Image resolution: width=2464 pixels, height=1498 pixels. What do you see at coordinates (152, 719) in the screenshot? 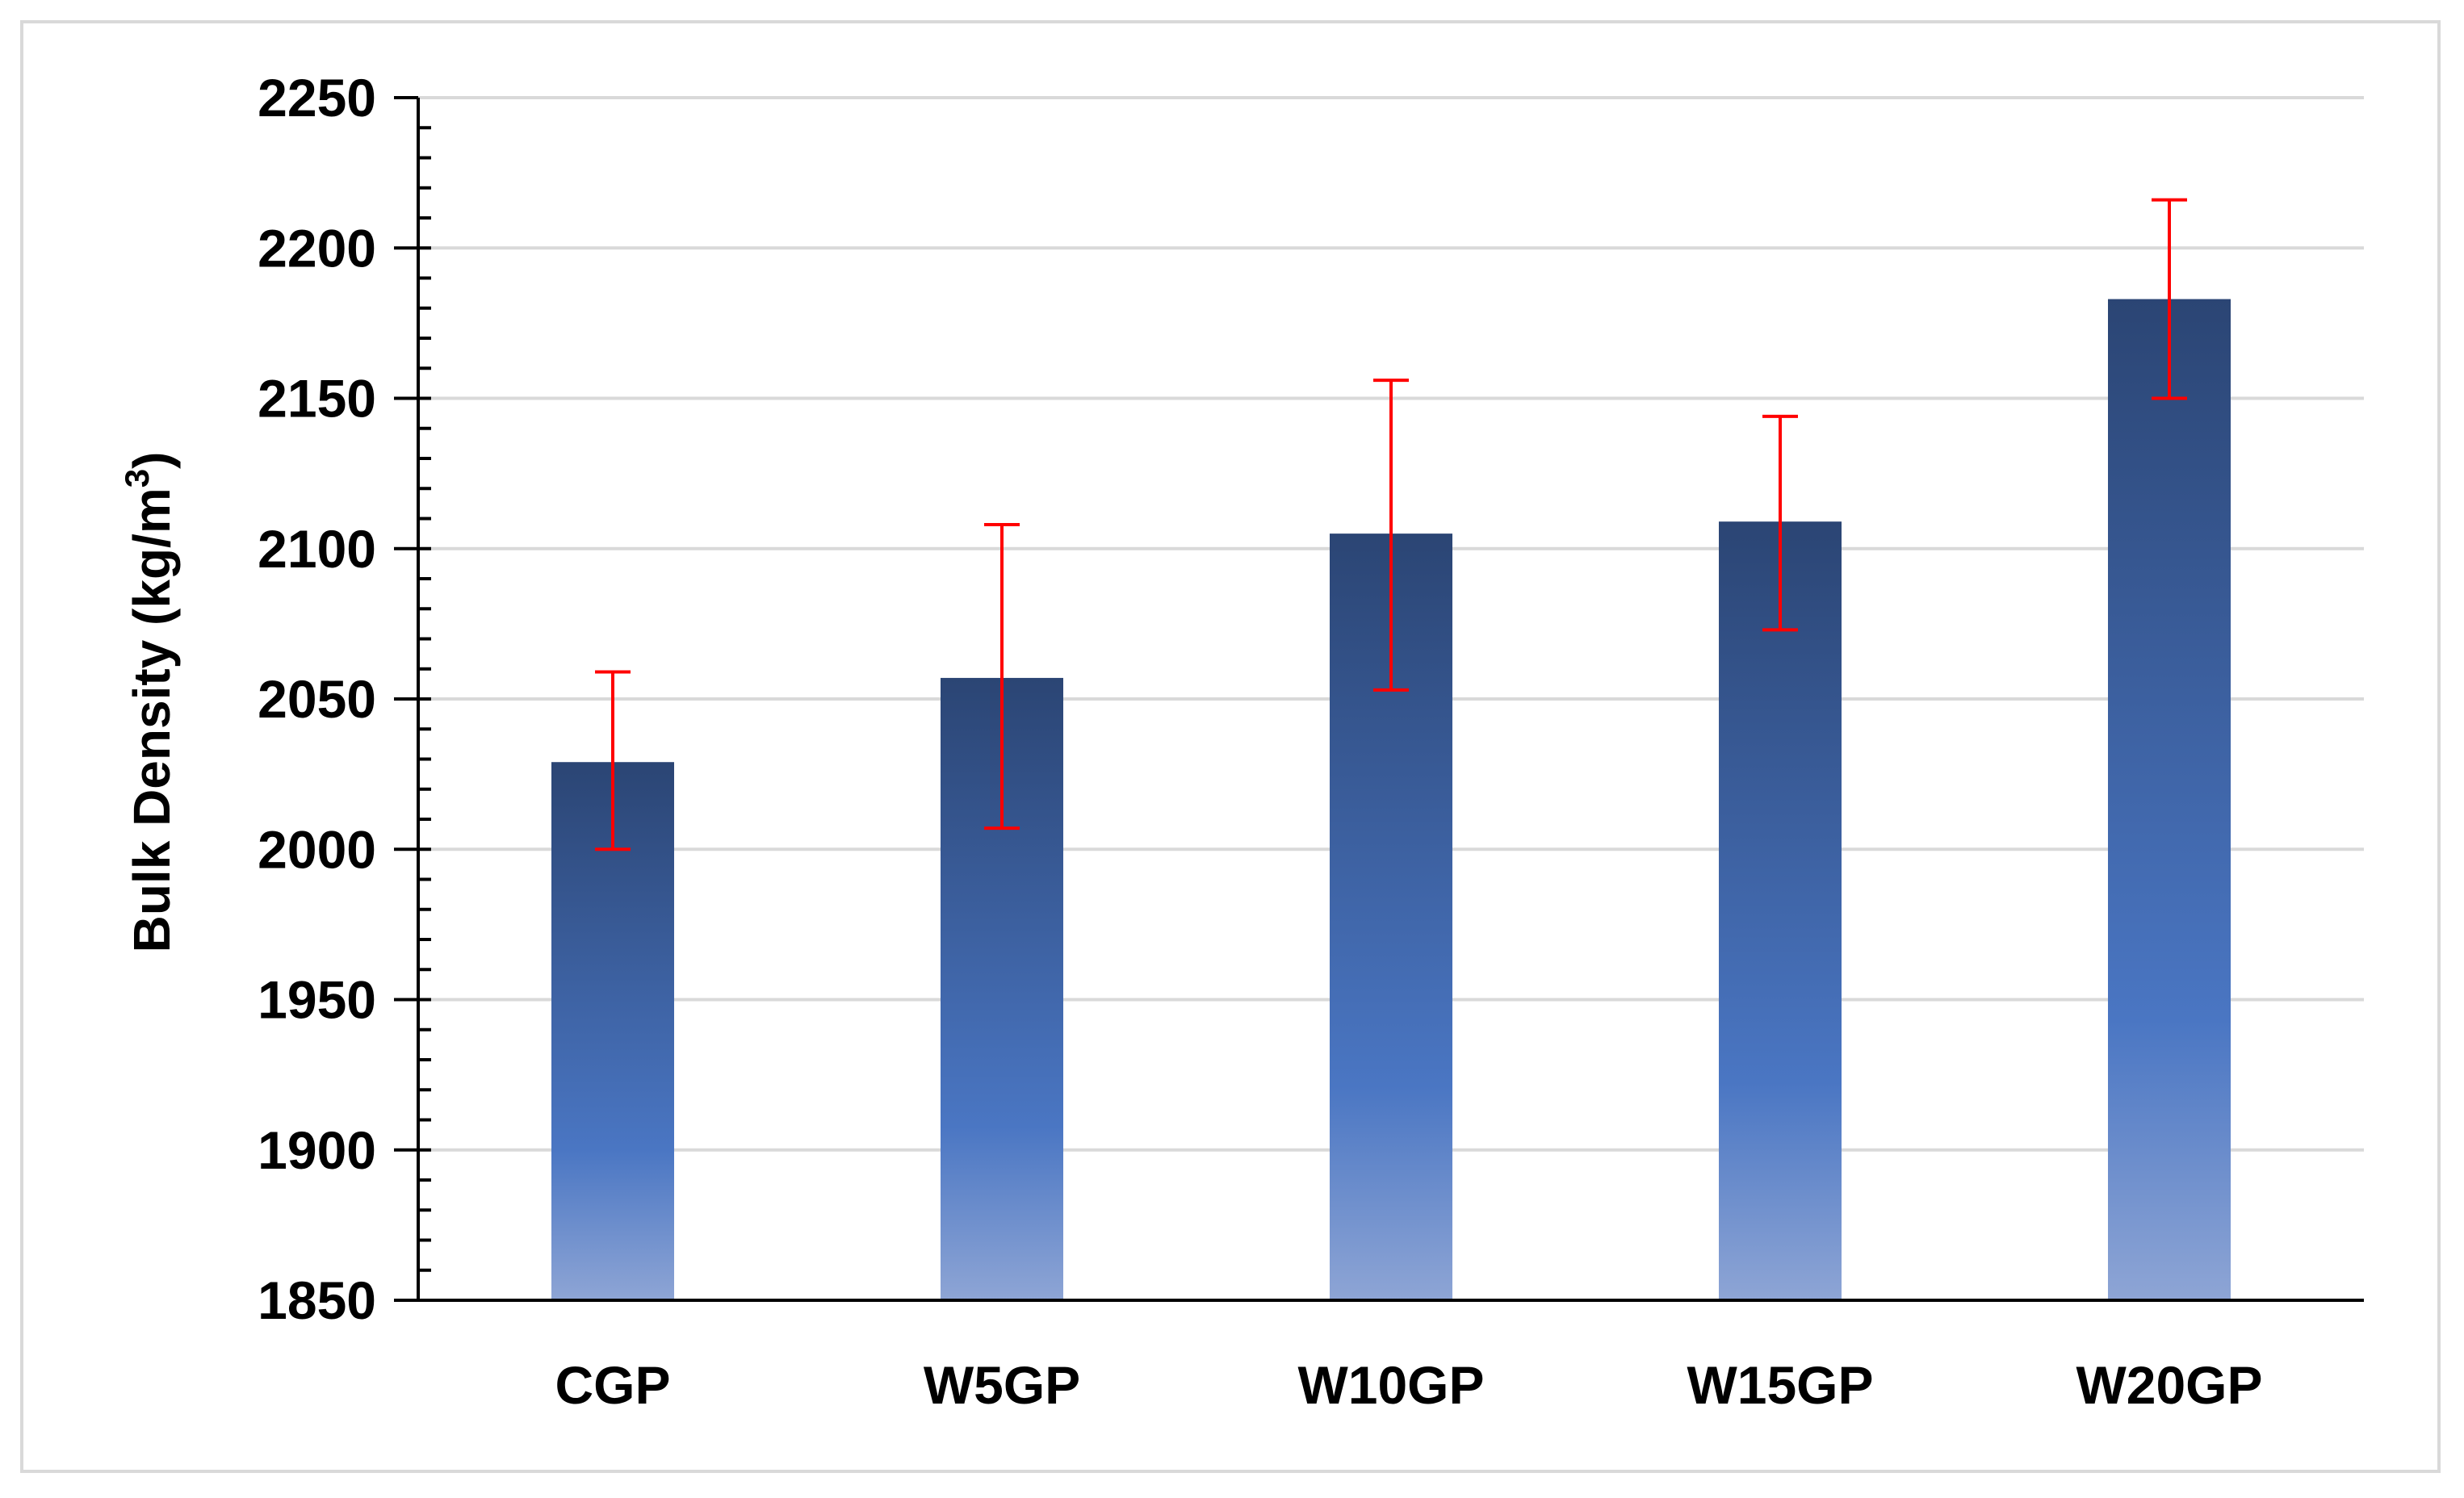
I see `y-axis-title-main: Bulk Density (kg/m` at bounding box center [152, 719].